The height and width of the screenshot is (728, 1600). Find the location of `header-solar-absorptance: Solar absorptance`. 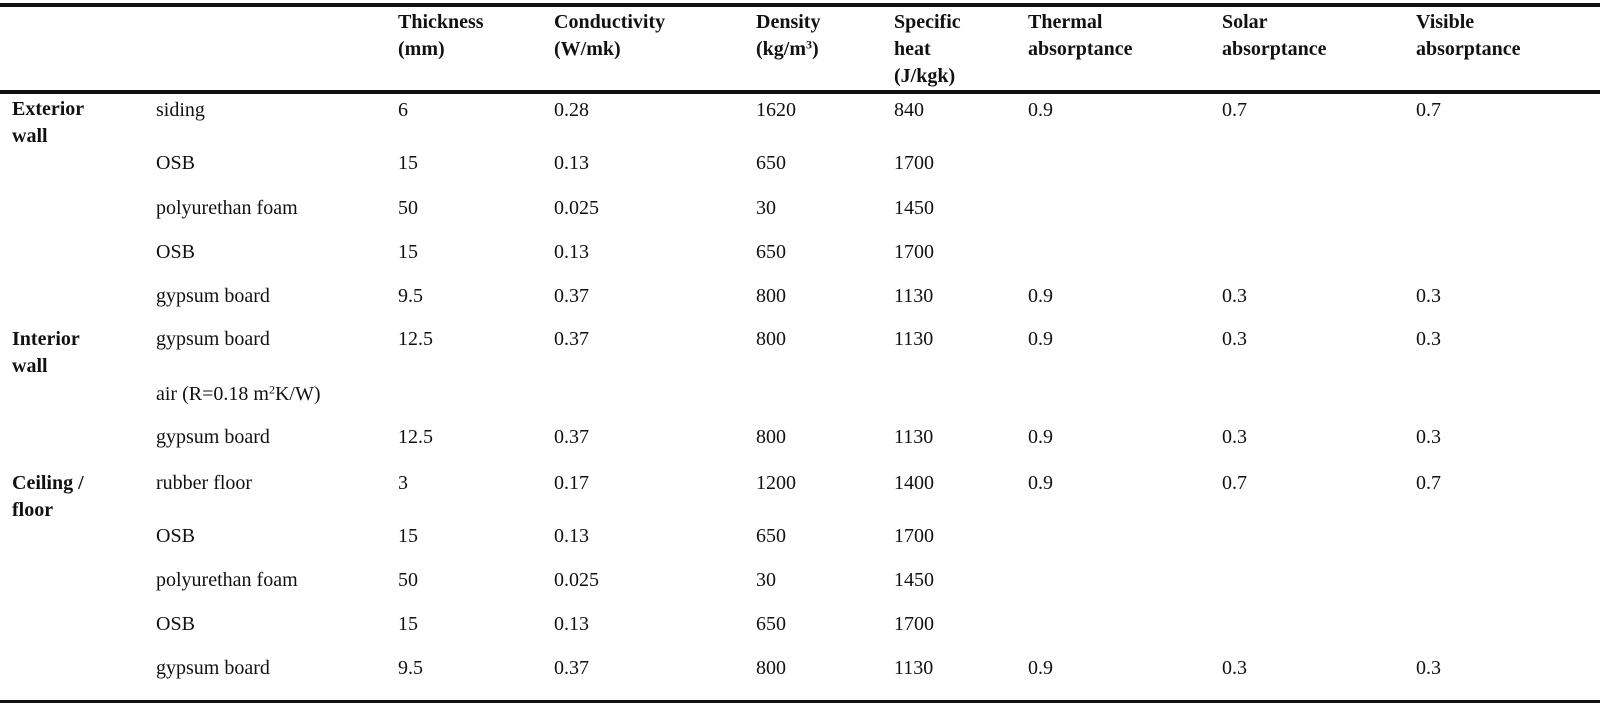

header-solar-absorptance: Solar absorptance is located at coordinates (1274, 35).